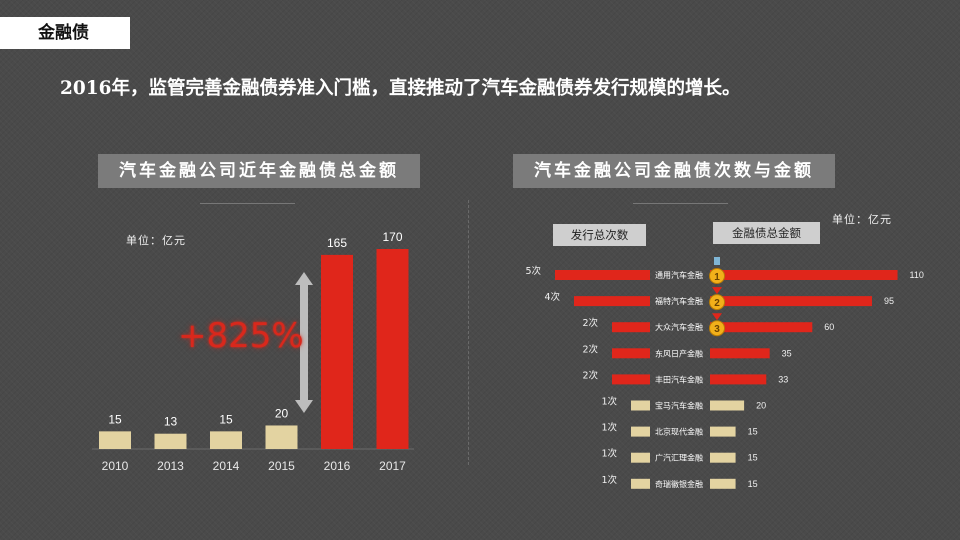 The image size is (960, 540). I want to click on left-unit-label: 单位：亿元, so click(156, 240).